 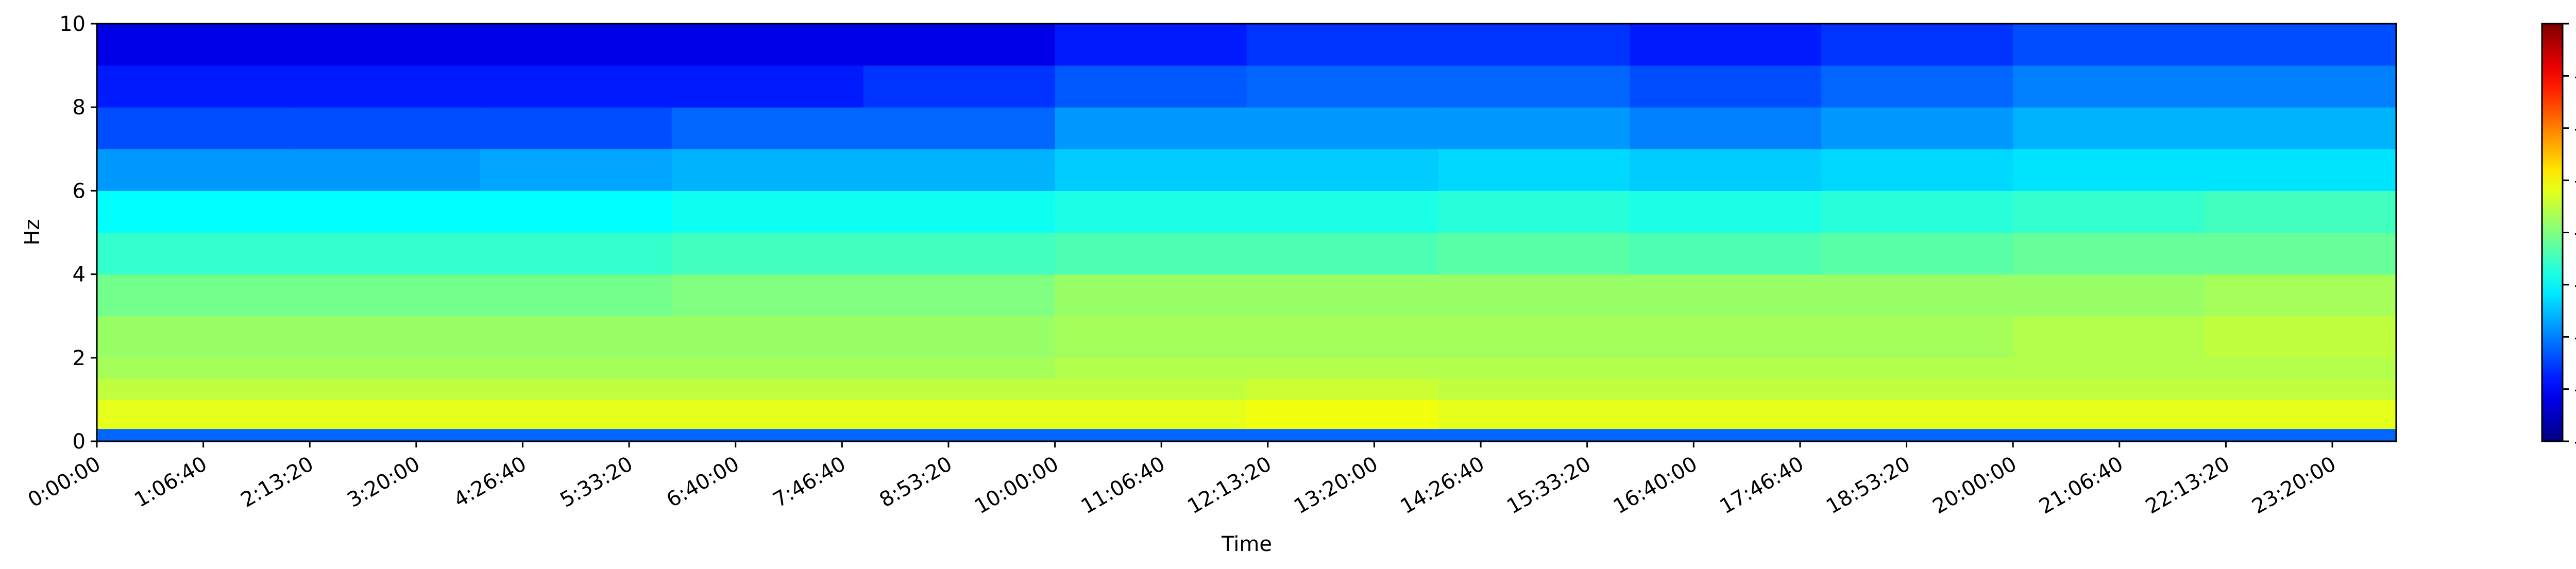 I want to click on y-tick-label: 6, so click(x=79, y=191).